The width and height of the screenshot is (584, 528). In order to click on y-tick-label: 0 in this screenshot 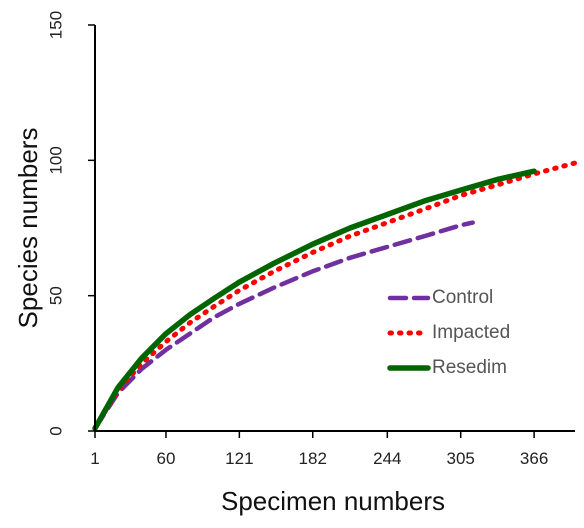, I will do `click(55, 430)`.